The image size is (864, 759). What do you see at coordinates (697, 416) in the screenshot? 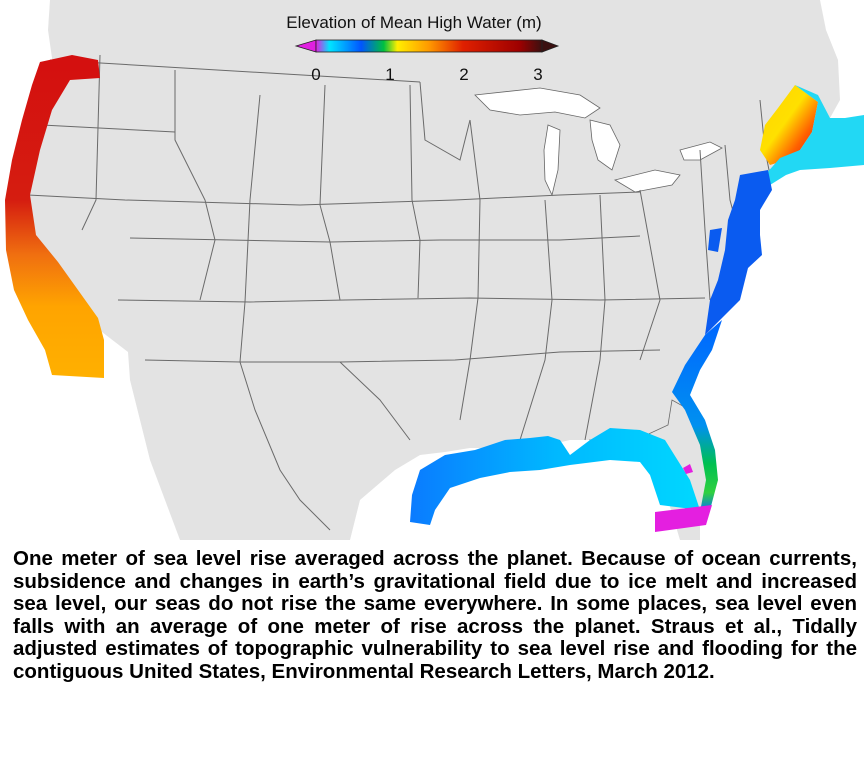
I see `southeast-atlantic-band` at bounding box center [697, 416].